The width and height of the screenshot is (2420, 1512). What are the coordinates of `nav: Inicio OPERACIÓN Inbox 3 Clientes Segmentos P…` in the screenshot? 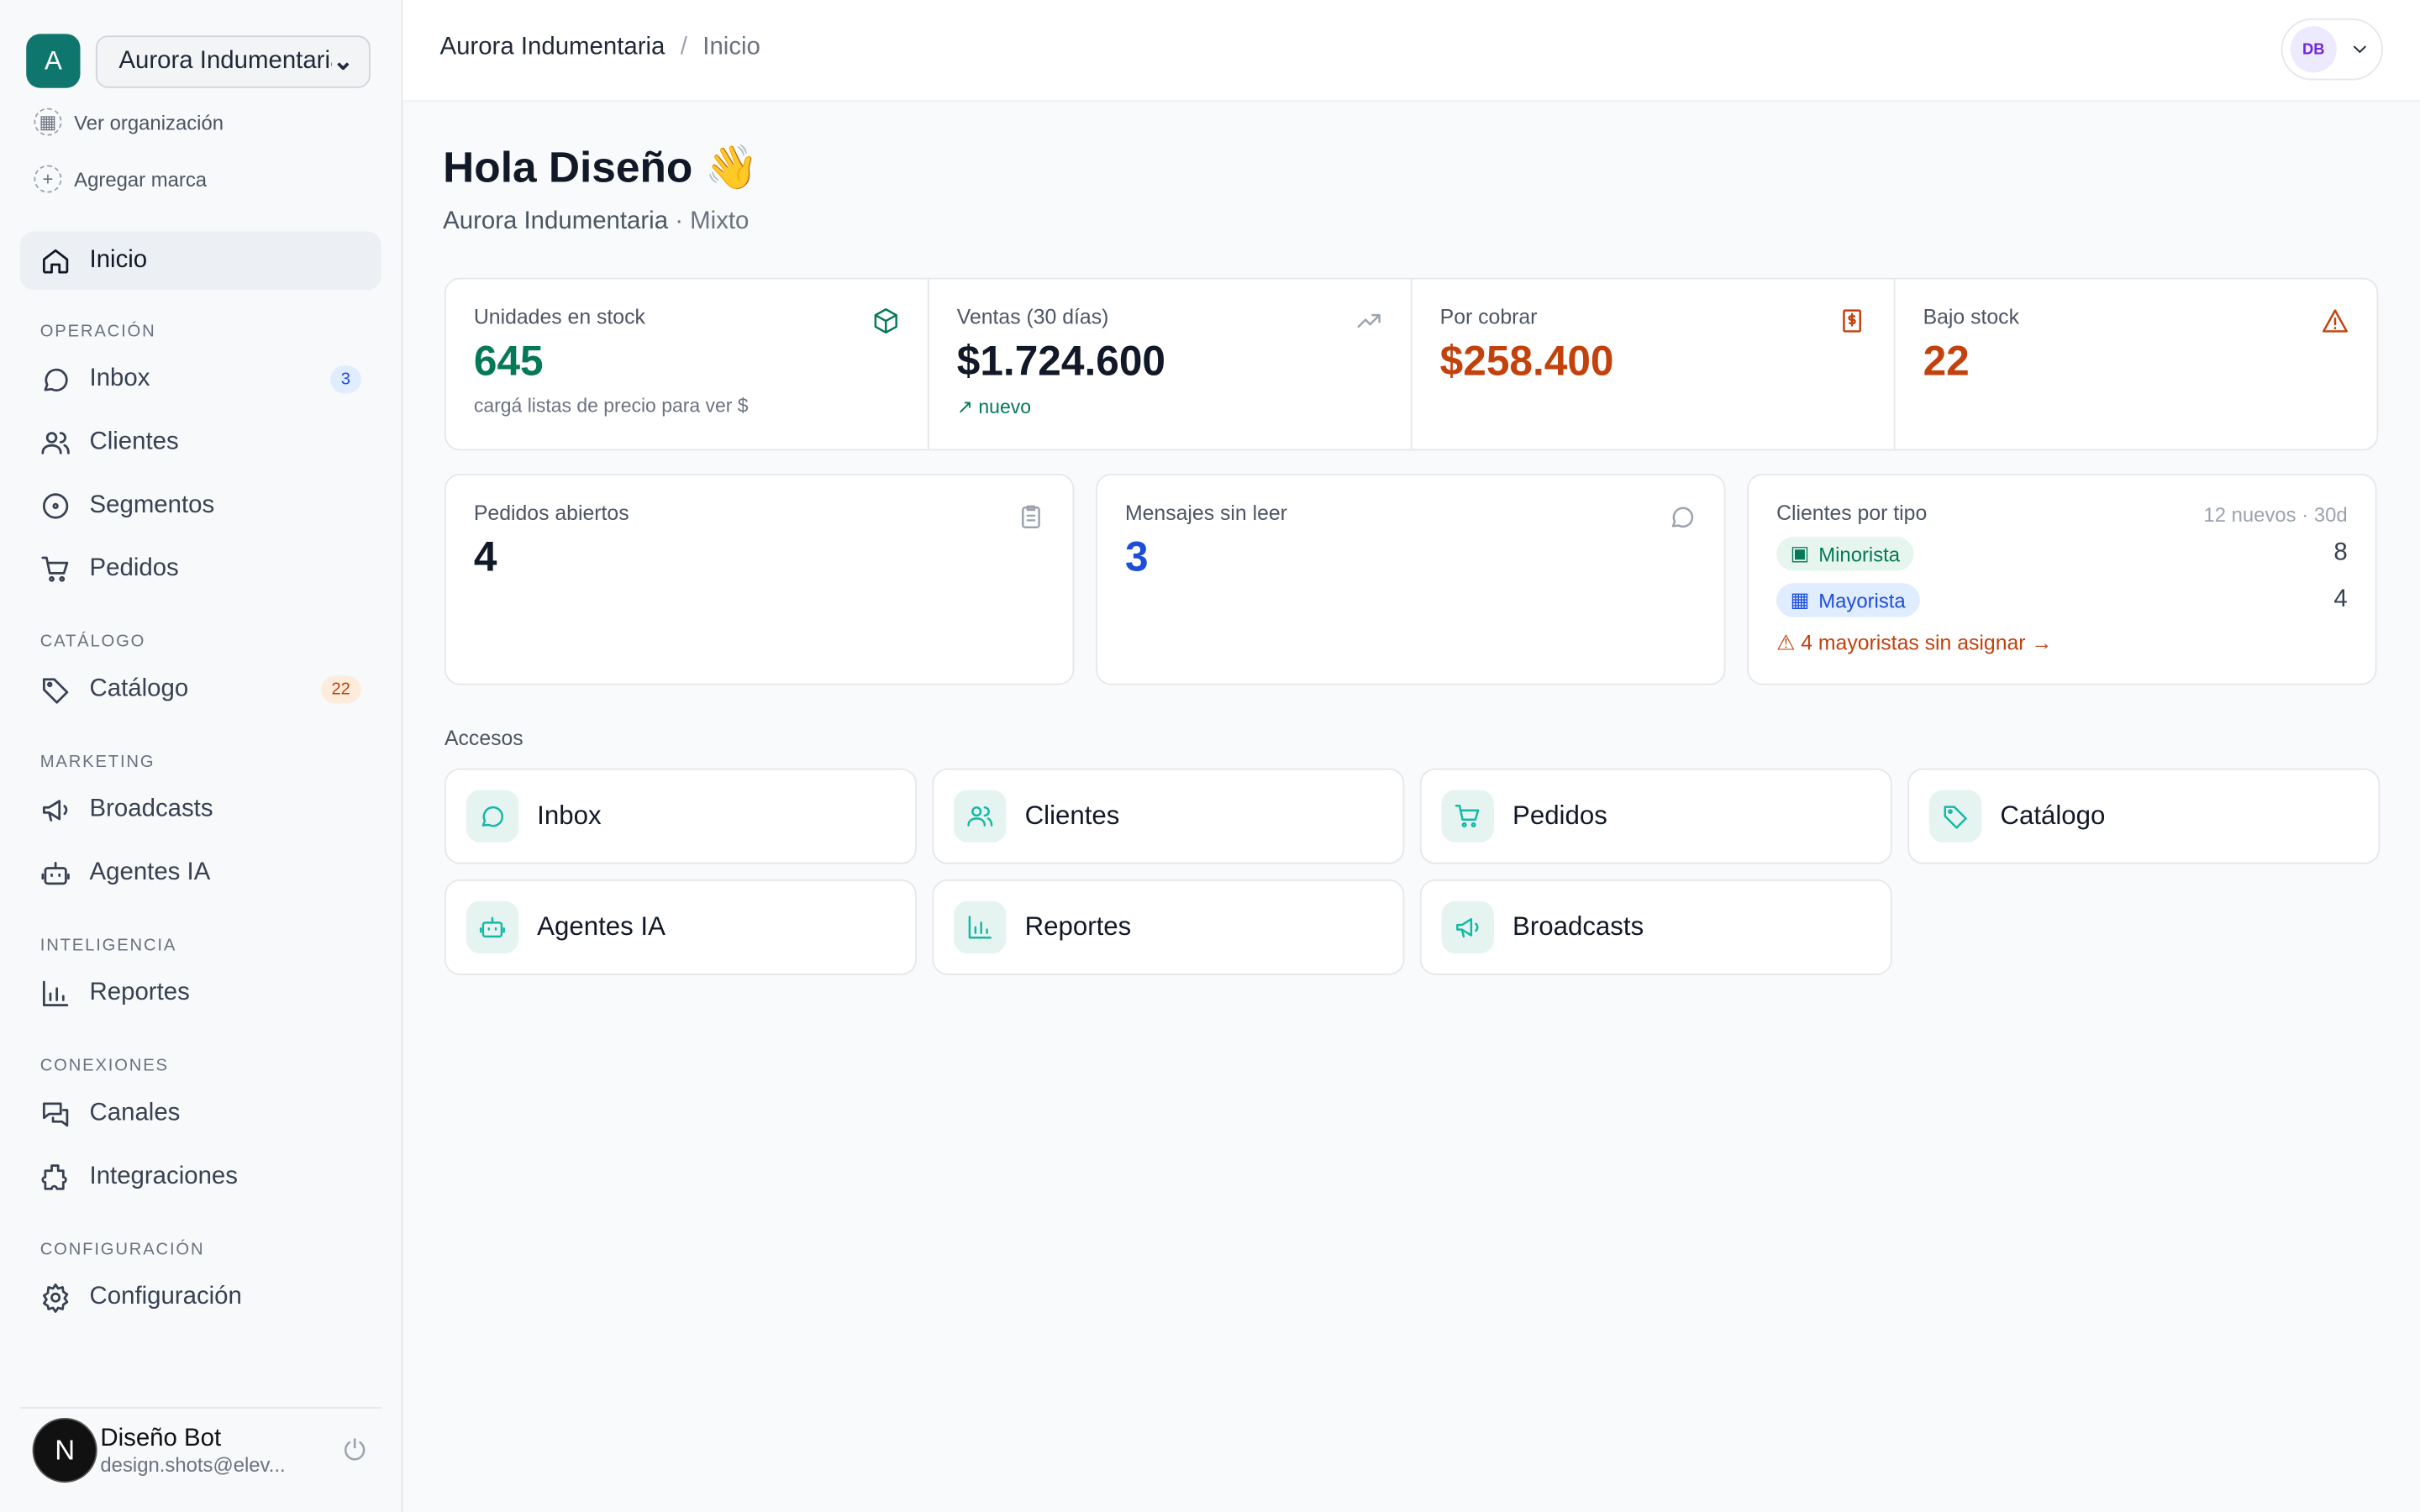 It's located at (200, 780).